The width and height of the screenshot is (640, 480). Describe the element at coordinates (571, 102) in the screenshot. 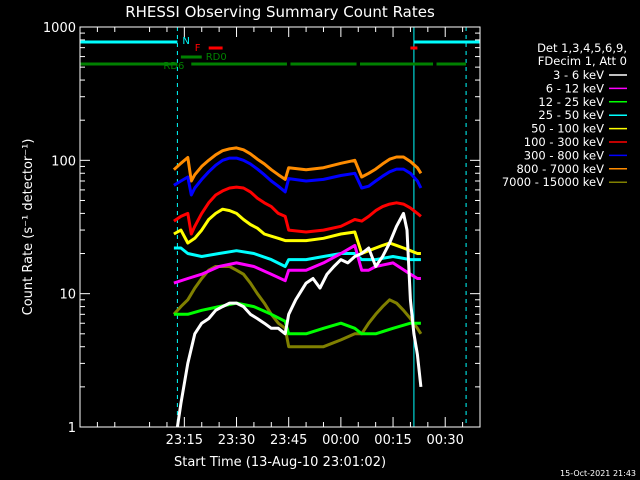

I see `legend-label-12-25kev: 12 - 25 keV` at that location.